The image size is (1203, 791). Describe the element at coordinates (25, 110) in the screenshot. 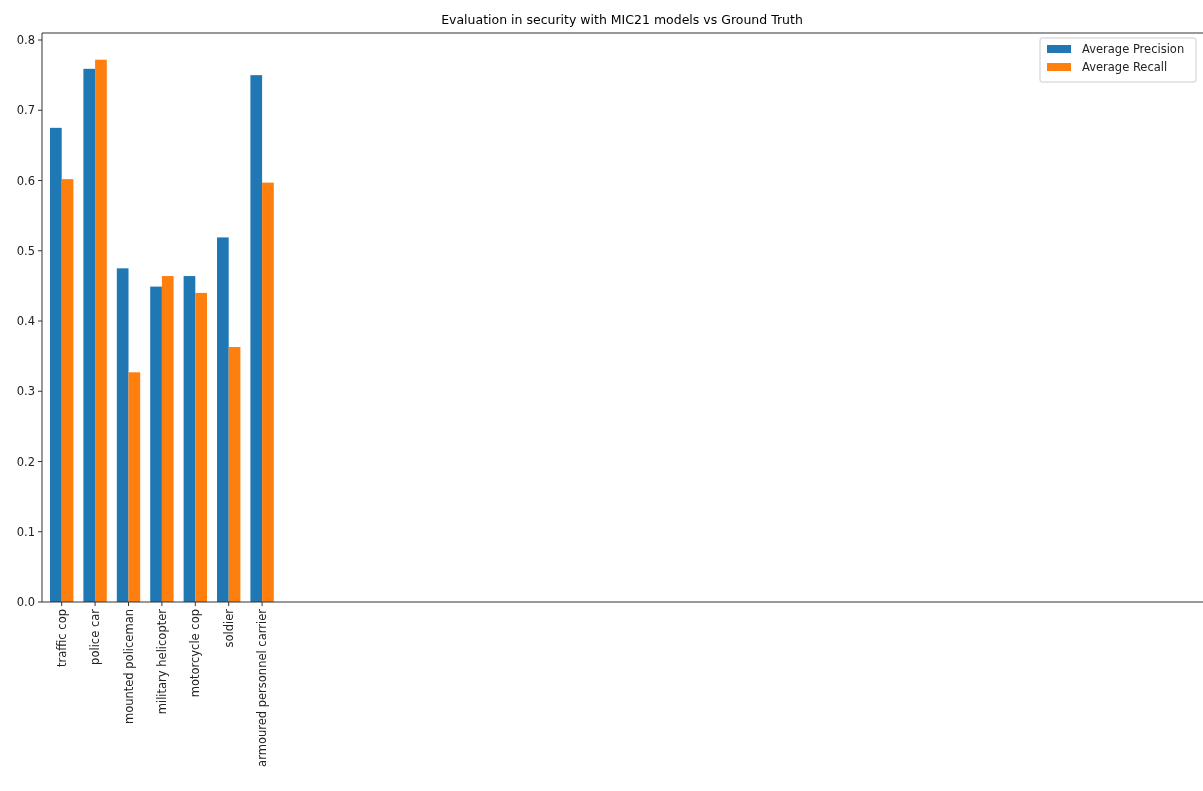

I see `y-tick-label: 0.7` at that location.